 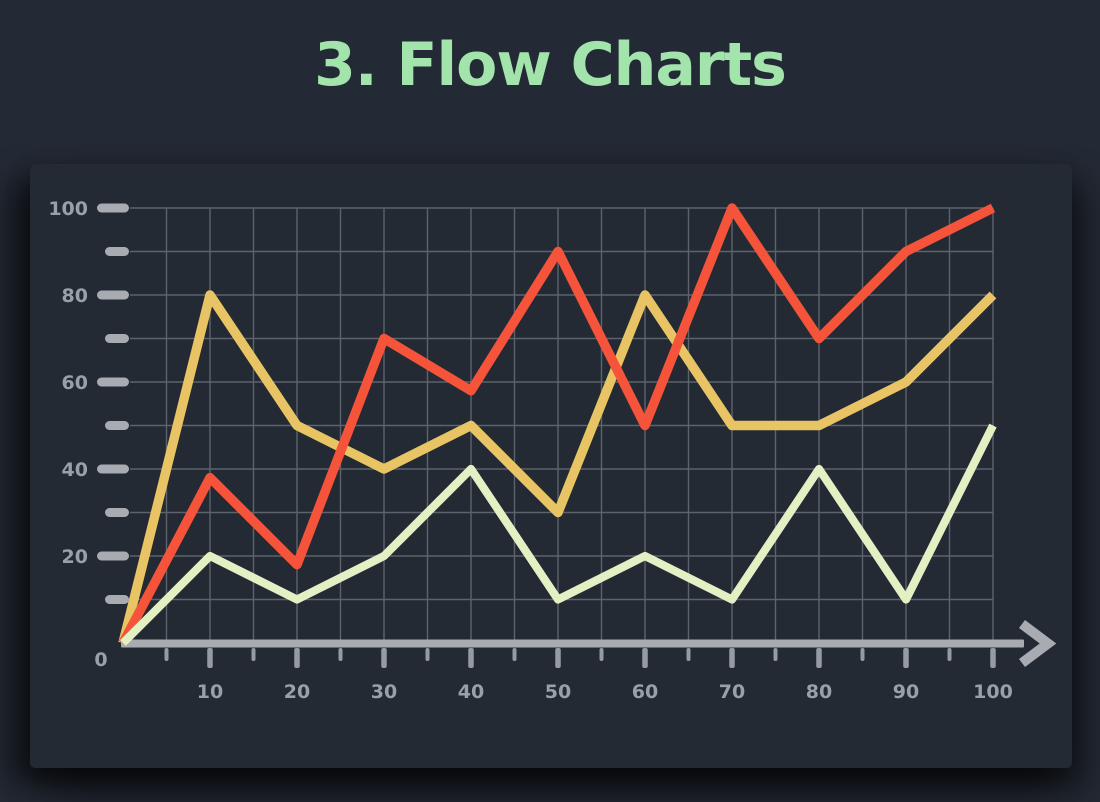 What do you see at coordinates (68, 209) in the screenshot?
I see `y-tick-label: 100` at bounding box center [68, 209].